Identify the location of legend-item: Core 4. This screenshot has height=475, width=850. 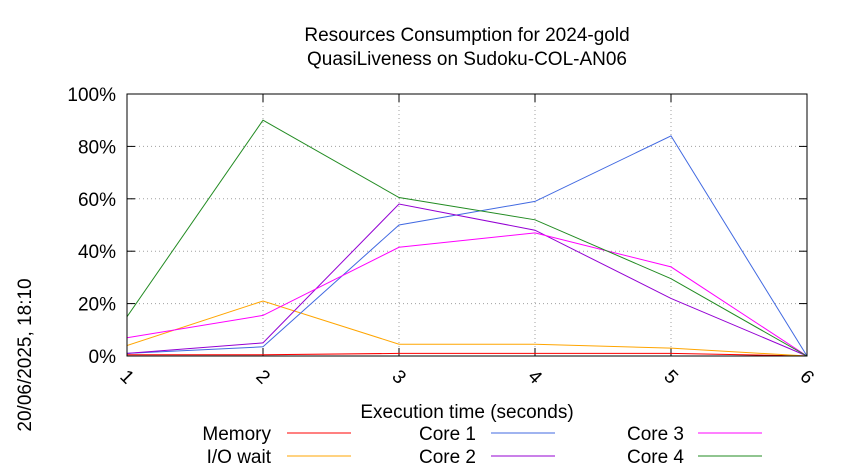
(694, 457).